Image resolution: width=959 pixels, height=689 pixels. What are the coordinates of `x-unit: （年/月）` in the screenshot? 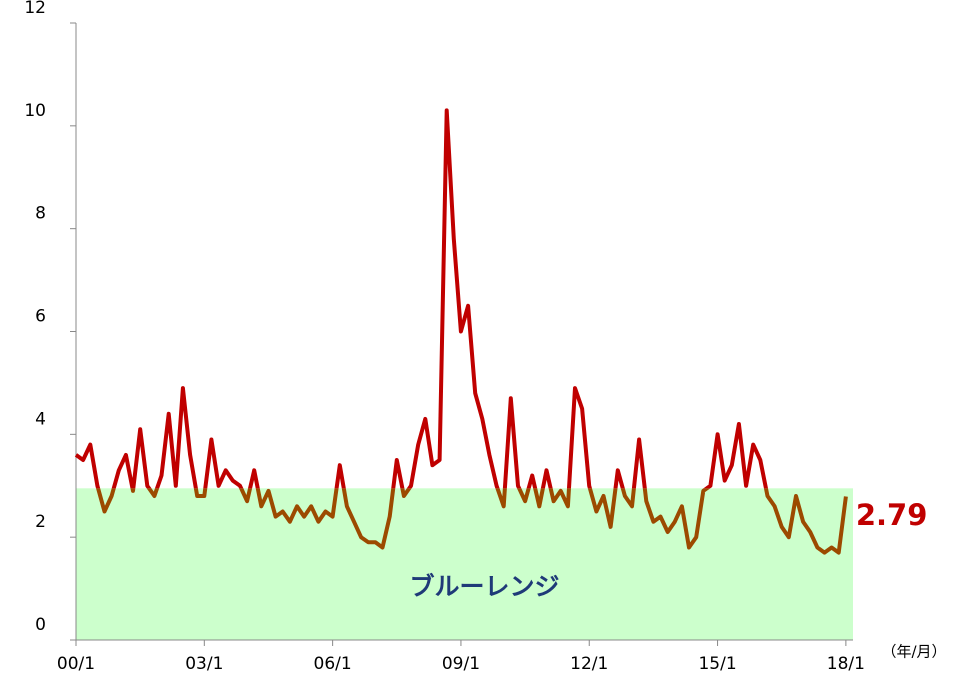 It's located at (913, 652).